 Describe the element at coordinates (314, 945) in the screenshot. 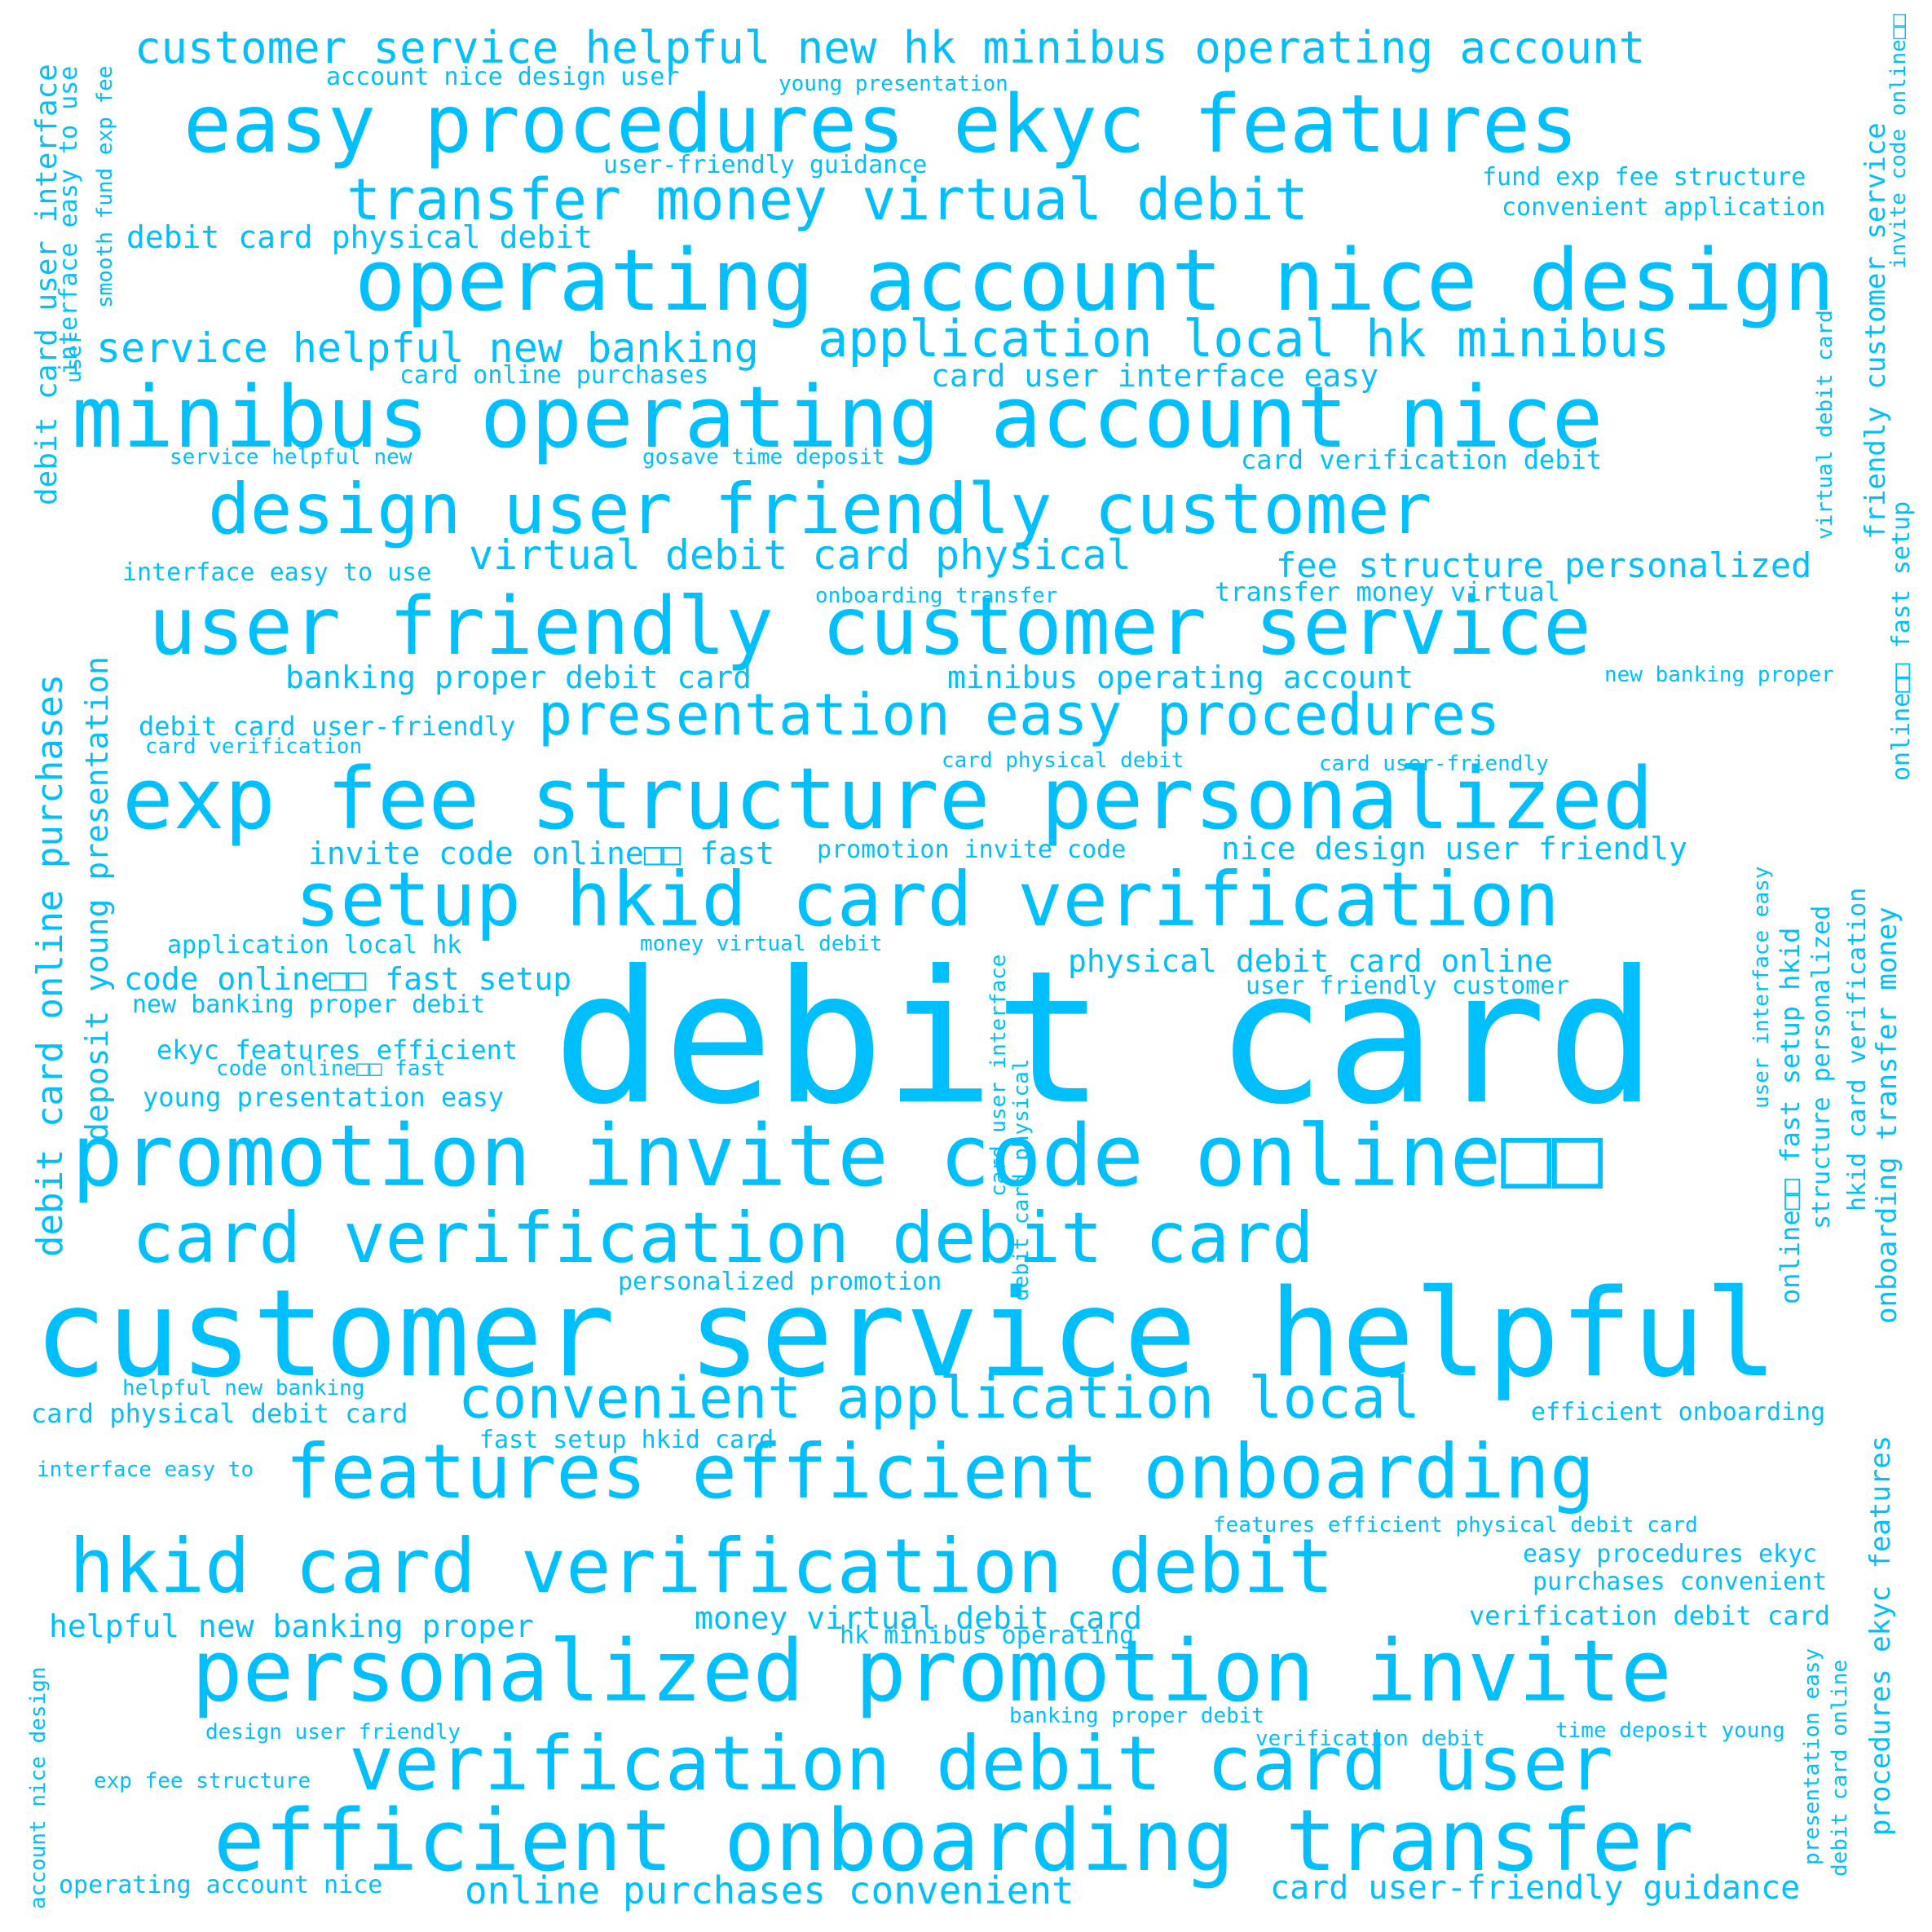

I see `cloud-word: application local hk` at that location.